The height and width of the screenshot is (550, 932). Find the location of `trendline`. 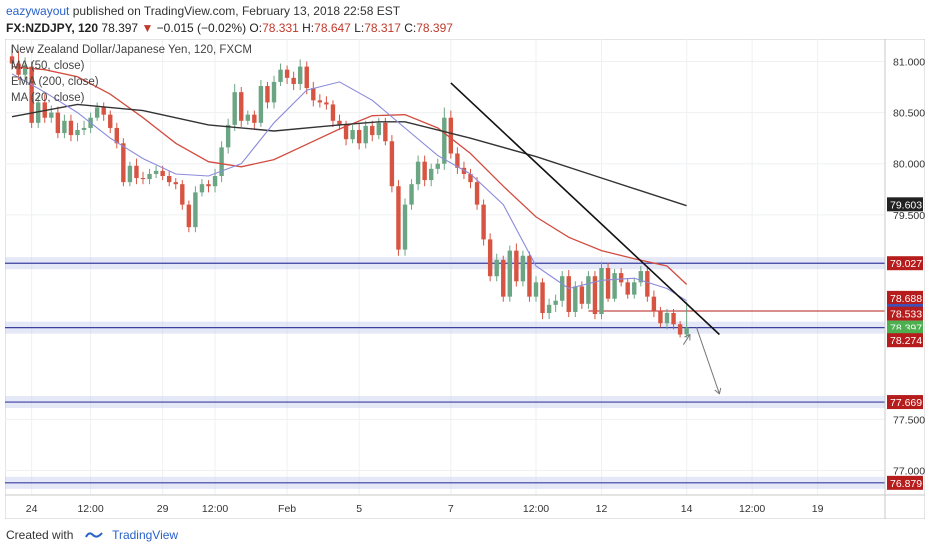

trendline is located at coordinates (585, 209).